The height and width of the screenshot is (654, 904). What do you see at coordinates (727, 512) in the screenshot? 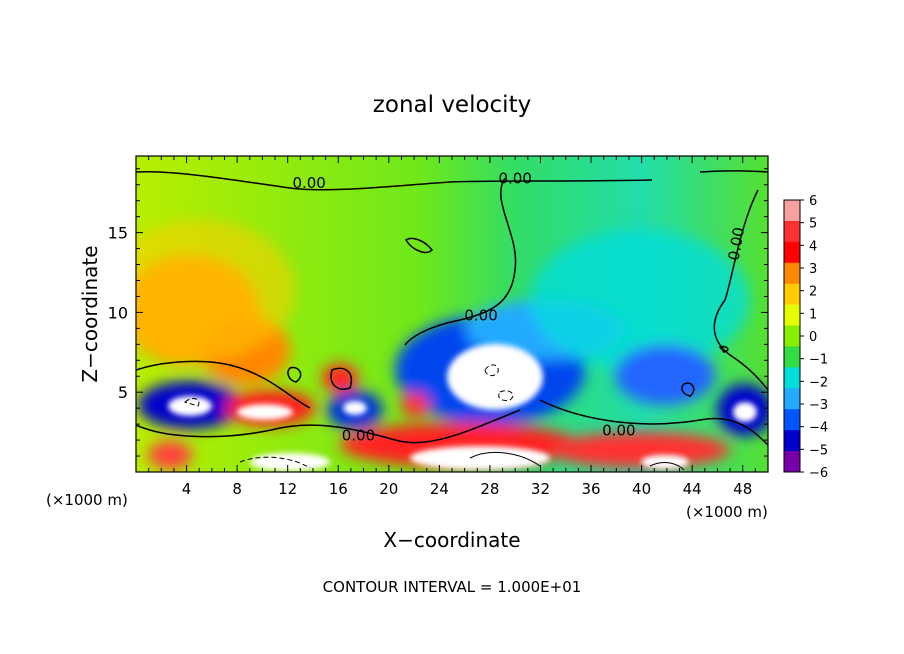
I see `x-unit-right: (×1000 m)` at bounding box center [727, 512].